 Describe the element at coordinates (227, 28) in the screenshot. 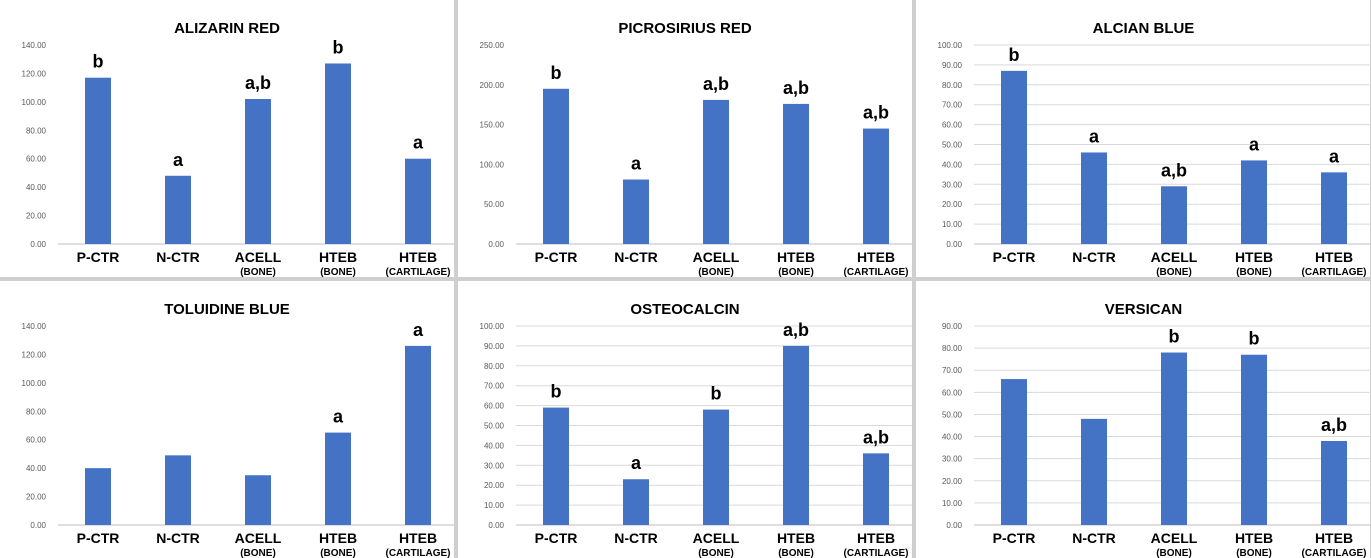

I see `chart-title: ALIZARIN RED` at that location.